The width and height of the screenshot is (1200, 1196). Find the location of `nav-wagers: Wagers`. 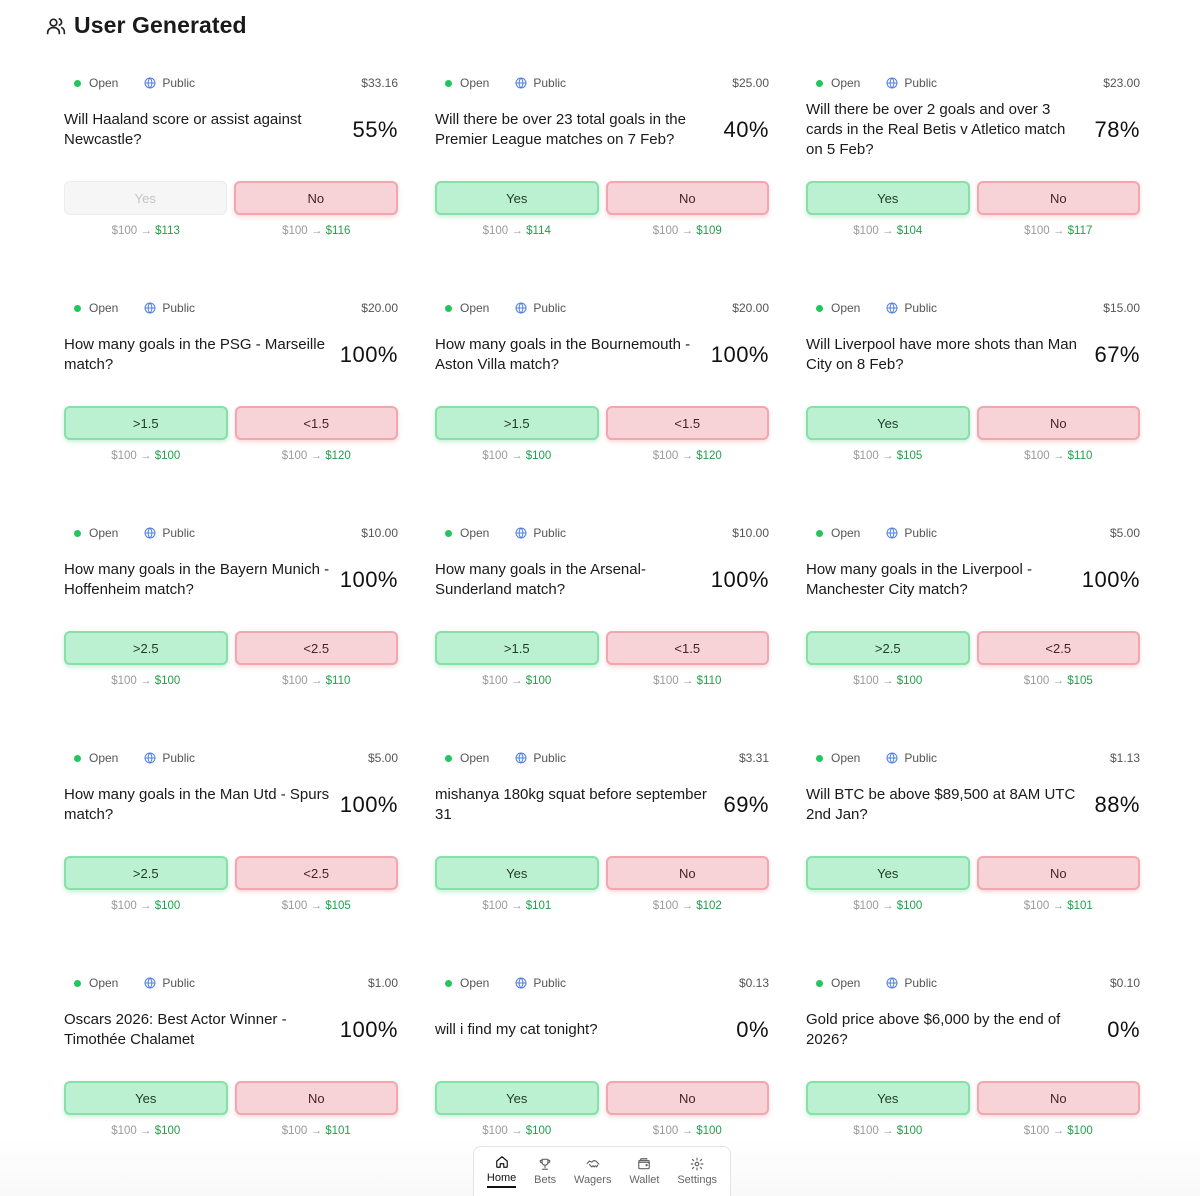

nav-wagers: Wagers is located at coordinates (592, 1171).